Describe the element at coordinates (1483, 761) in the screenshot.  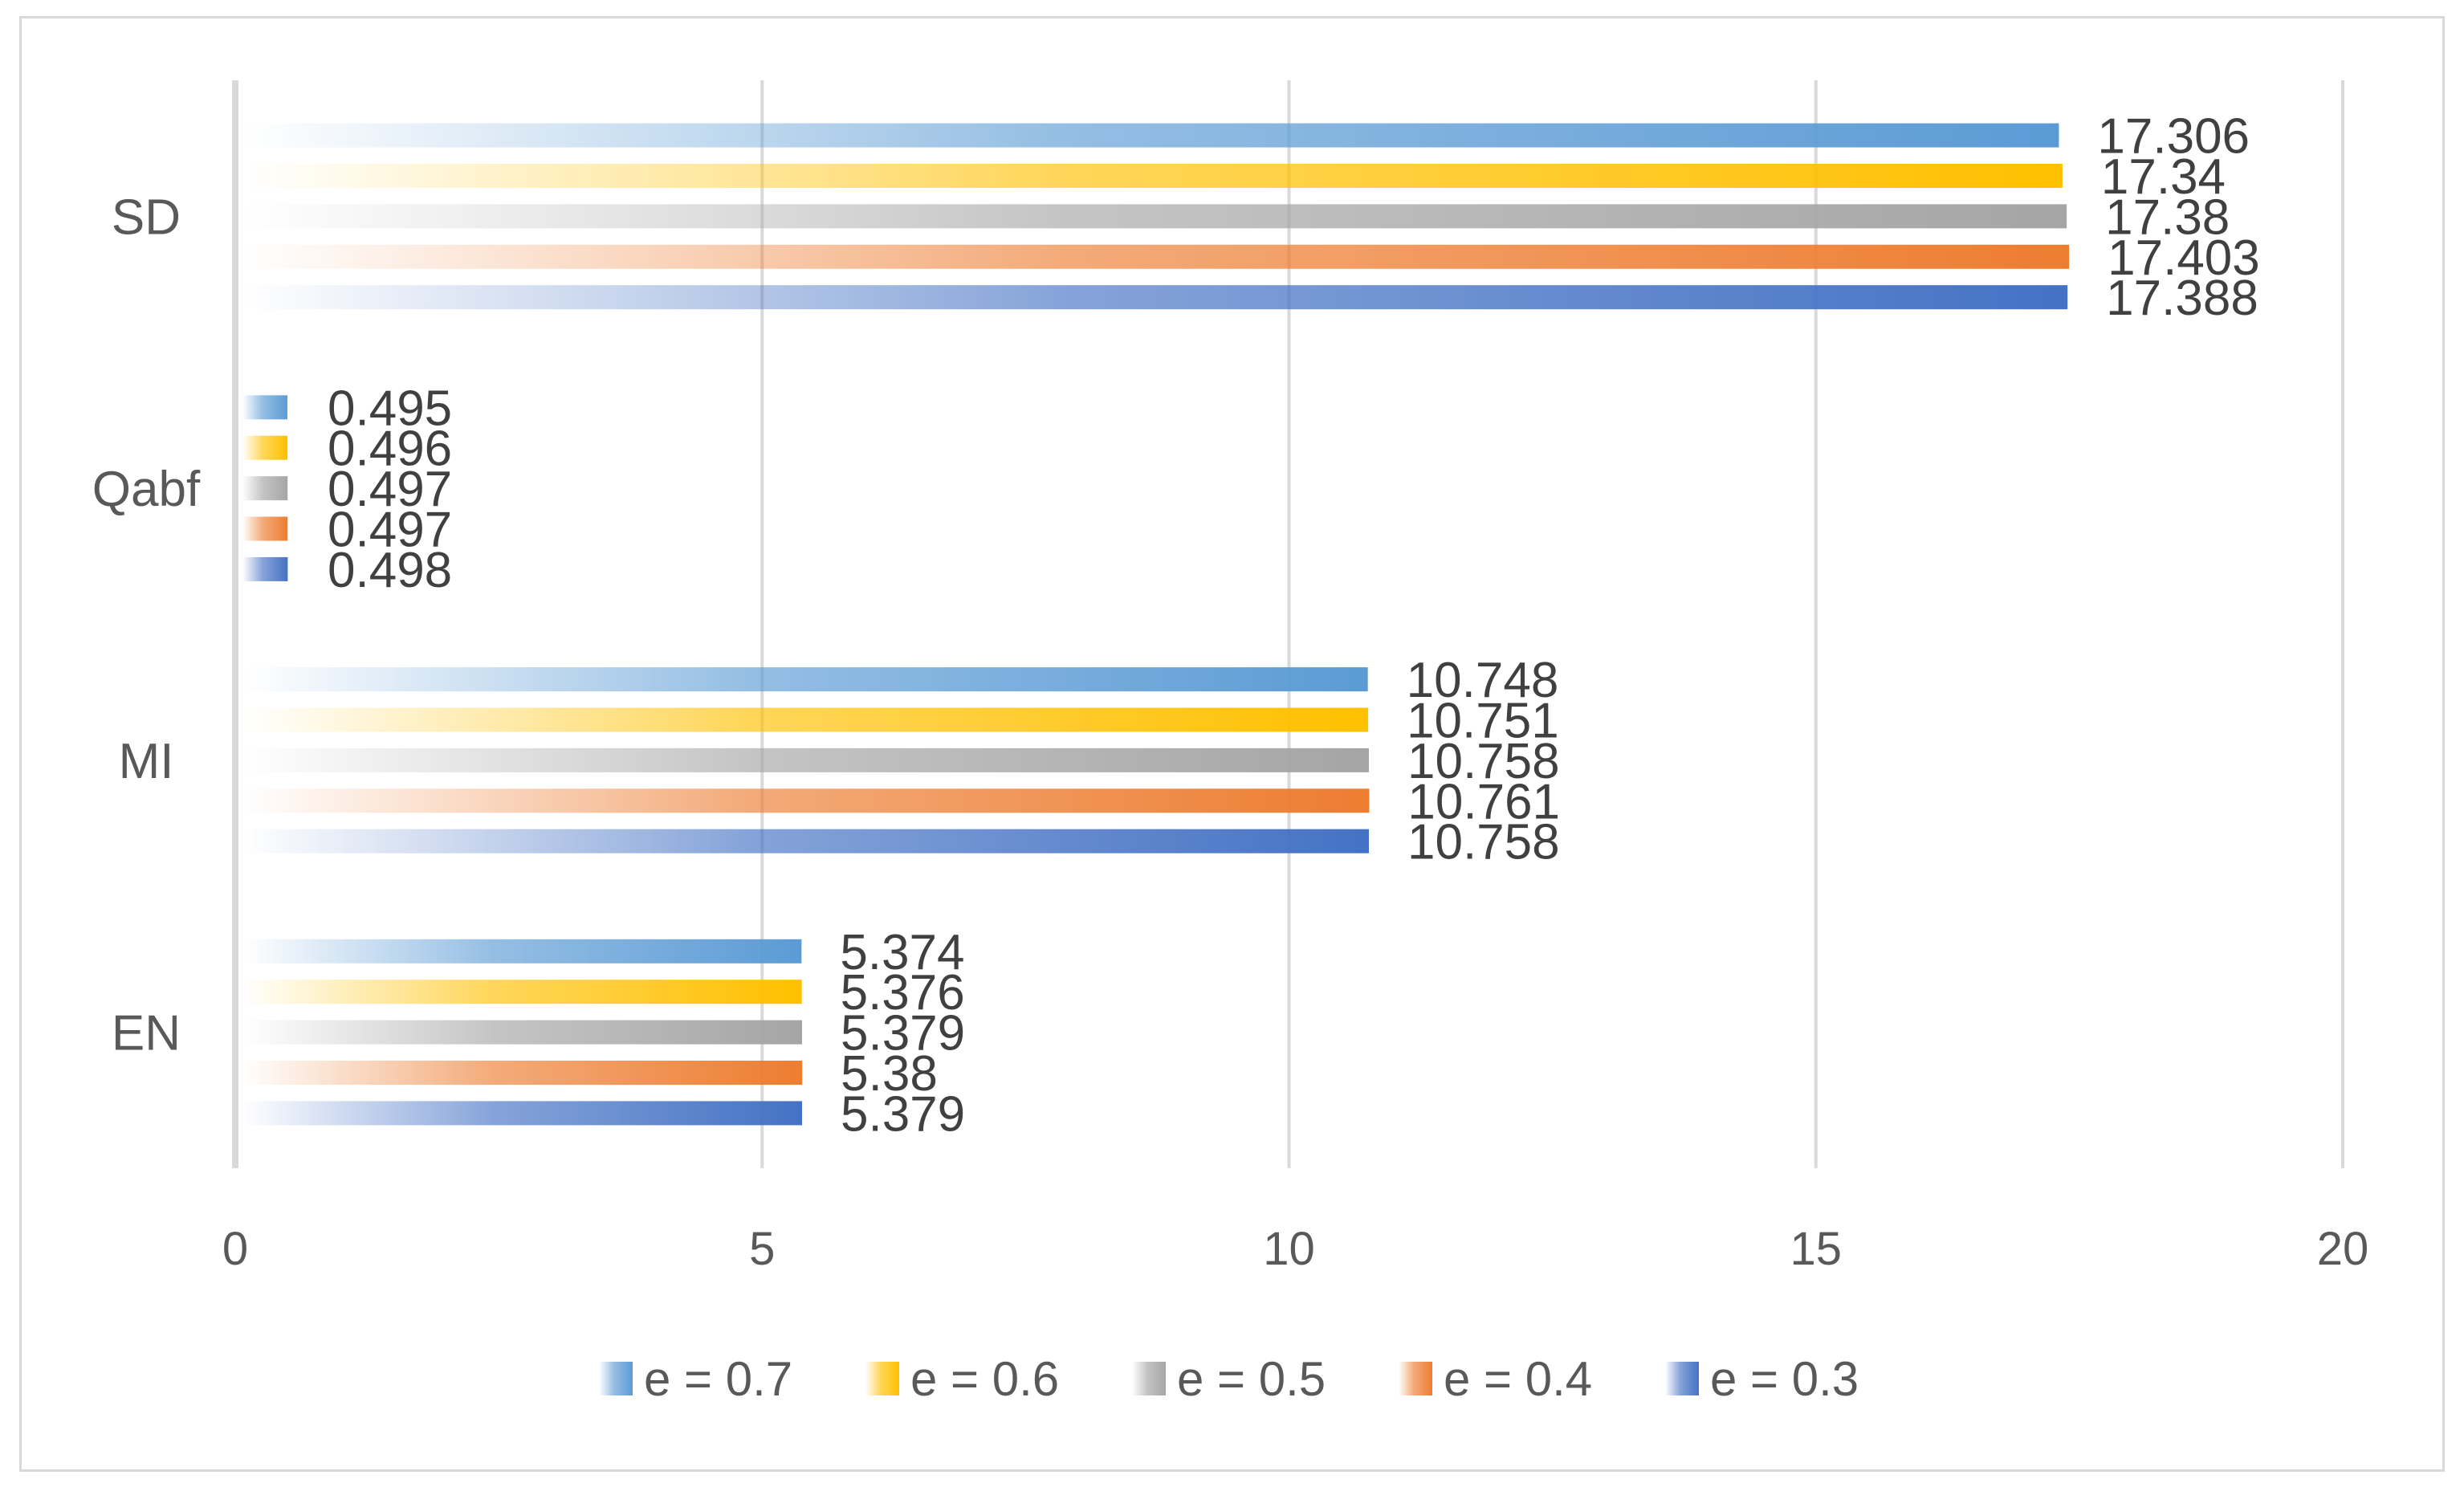
I see `data-label-mi-2: 10.758` at that location.